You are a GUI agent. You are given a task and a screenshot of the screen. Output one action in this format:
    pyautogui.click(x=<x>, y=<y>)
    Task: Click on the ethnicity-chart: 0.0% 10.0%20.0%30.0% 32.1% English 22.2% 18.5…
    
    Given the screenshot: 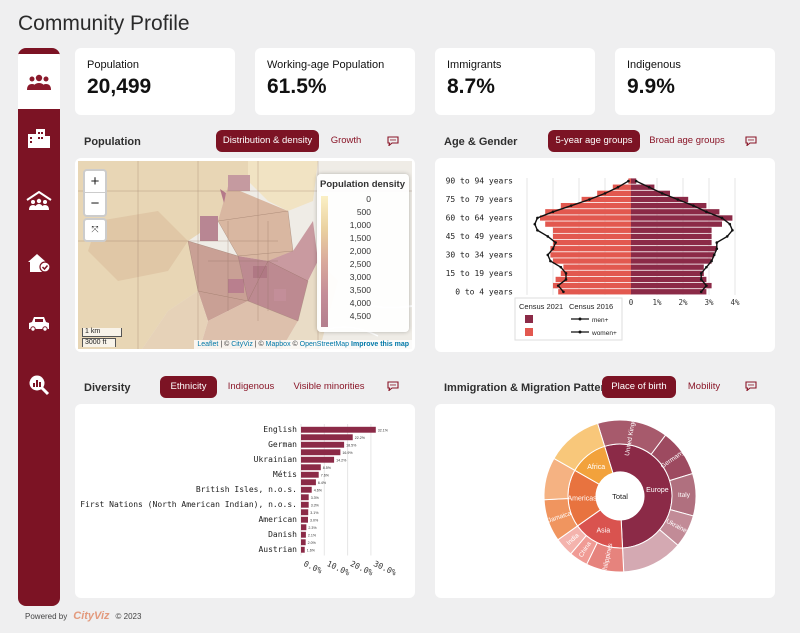 What is the action you would take?
    pyautogui.click(x=239, y=501)
    